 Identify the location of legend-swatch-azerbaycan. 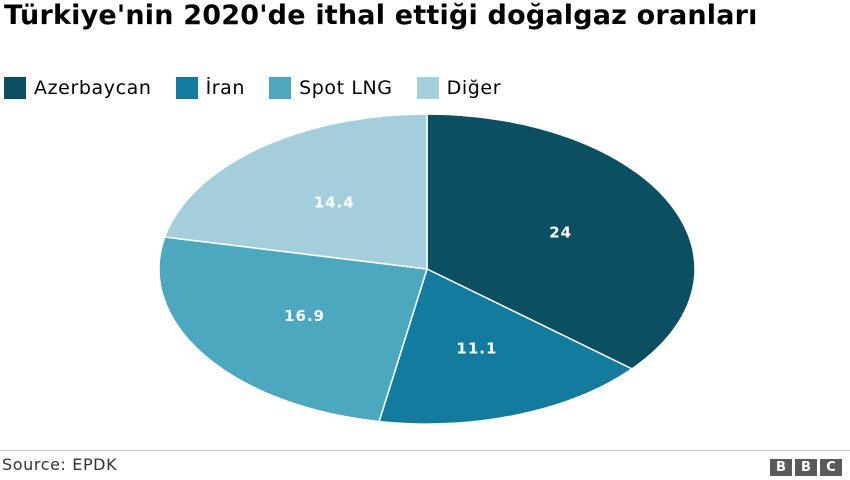
(15, 88).